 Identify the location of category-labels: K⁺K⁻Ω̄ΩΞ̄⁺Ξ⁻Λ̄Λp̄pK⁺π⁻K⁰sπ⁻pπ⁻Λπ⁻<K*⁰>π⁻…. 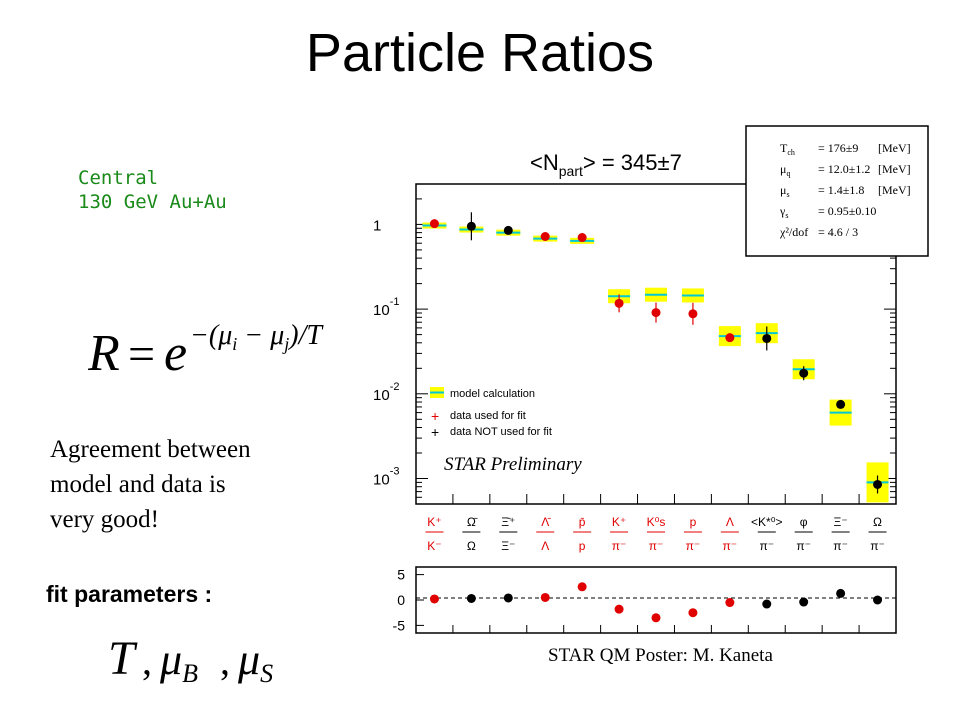
(656, 534).